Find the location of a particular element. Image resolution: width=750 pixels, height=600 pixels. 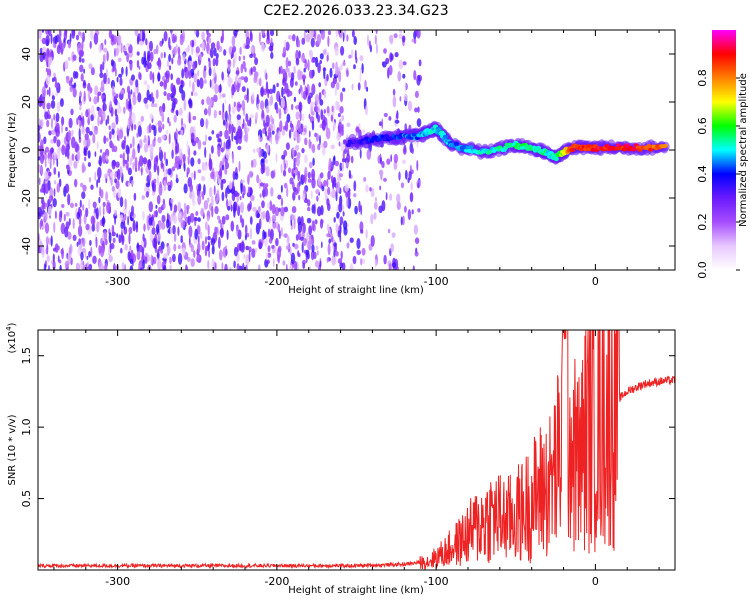

colorbar-gradient is located at coordinates (724, 150).